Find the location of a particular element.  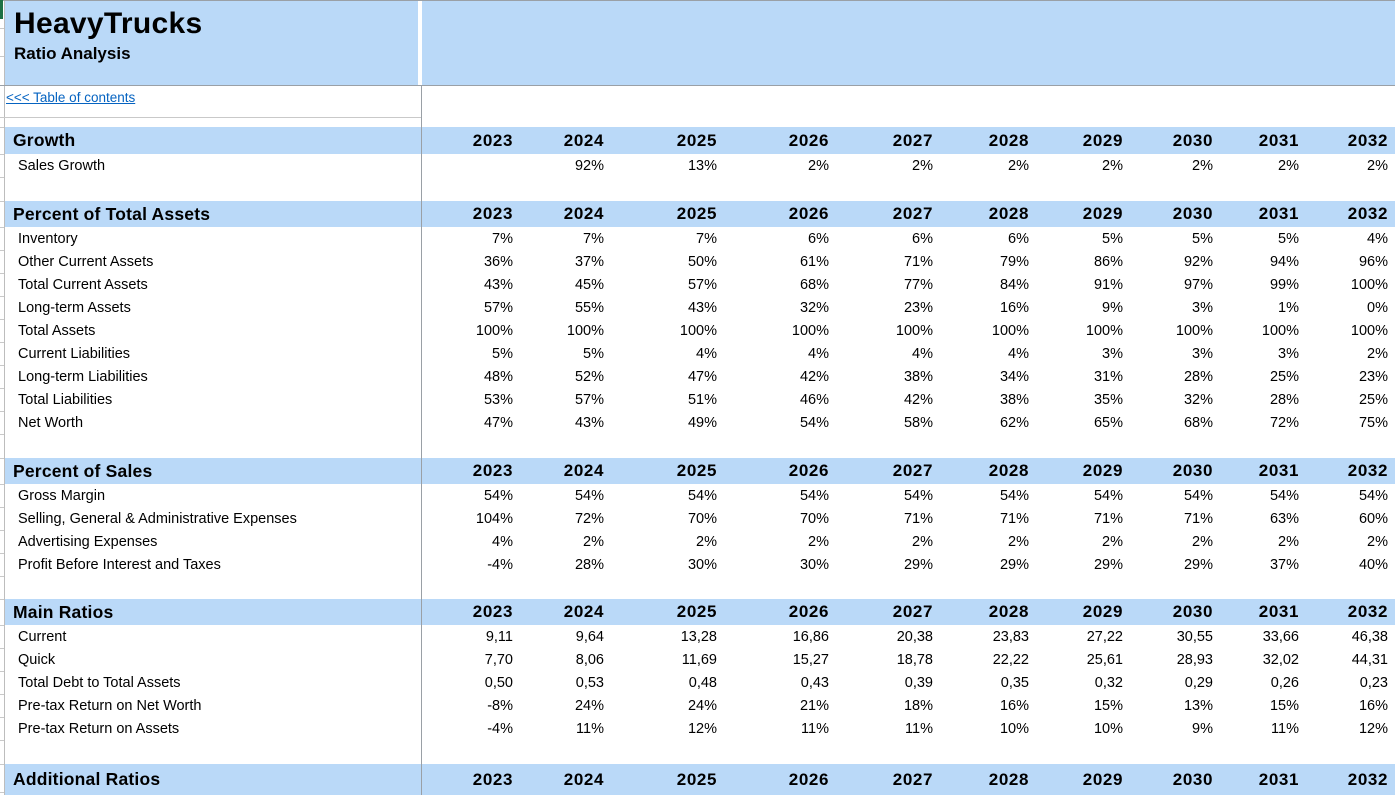

value-cell: 9,64 is located at coordinates (589, 636).